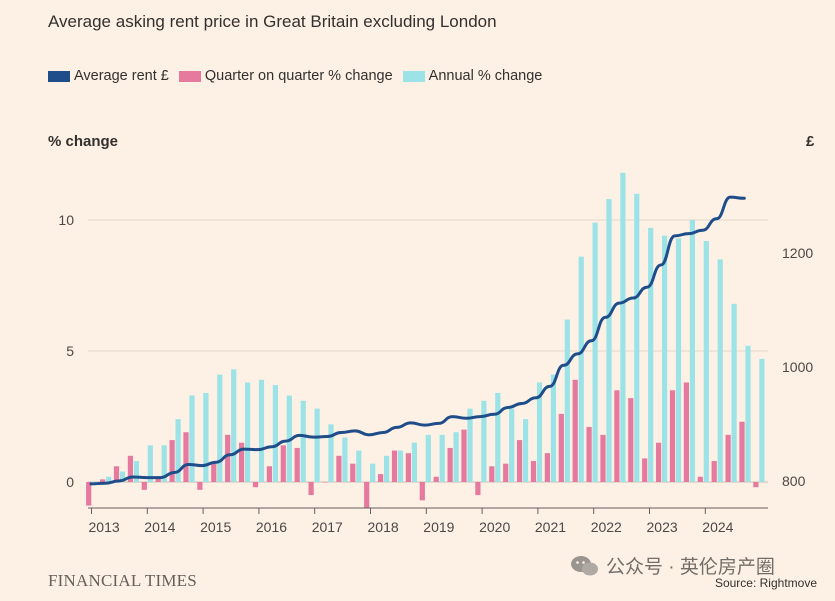 This screenshot has height=601, width=835. Describe the element at coordinates (122, 580) in the screenshot. I see `financial-times-logo: FINANCIAL TIMES` at that location.